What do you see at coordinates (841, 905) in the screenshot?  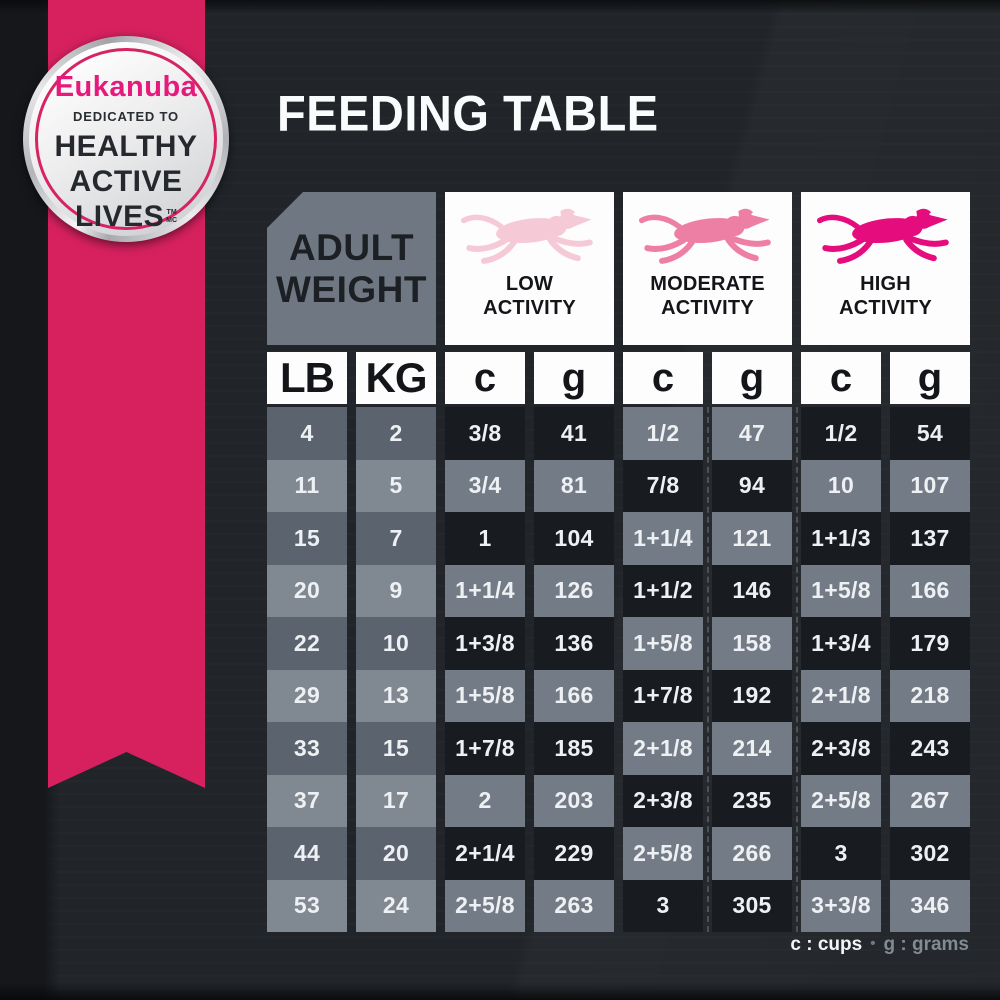 I see `table-cell: 3+3/8` at bounding box center [841, 905].